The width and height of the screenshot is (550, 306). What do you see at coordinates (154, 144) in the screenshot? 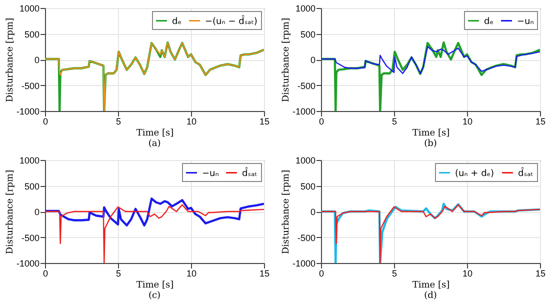
I see `text: (a)` at bounding box center [154, 144].